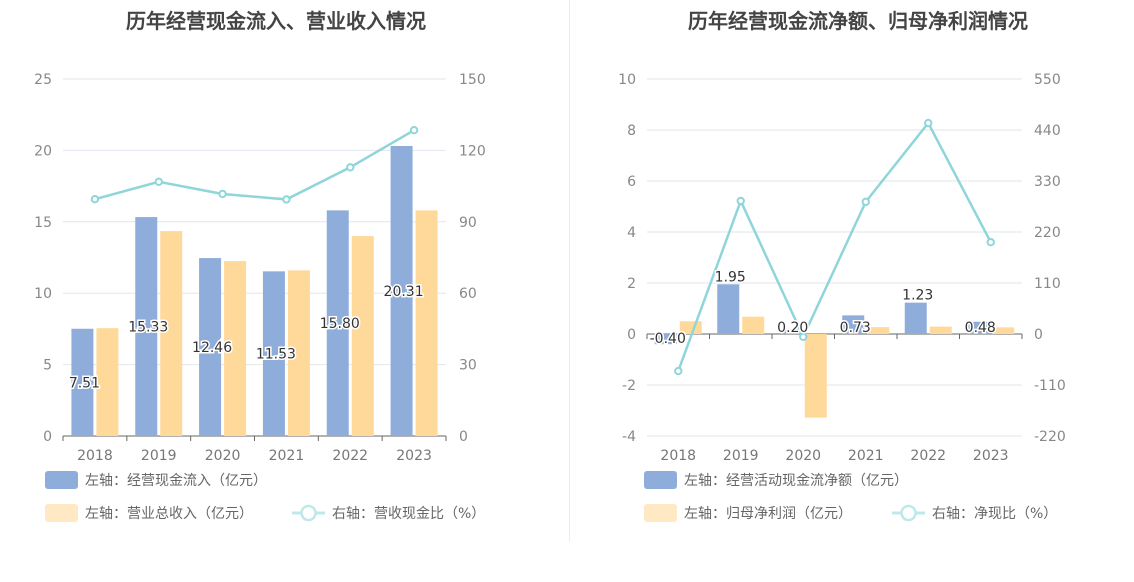 The width and height of the screenshot is (1134, 582). Describe the element at coordinates (472, 151) in the screenshot. I see `y-right-tick-label: 120` at that location.